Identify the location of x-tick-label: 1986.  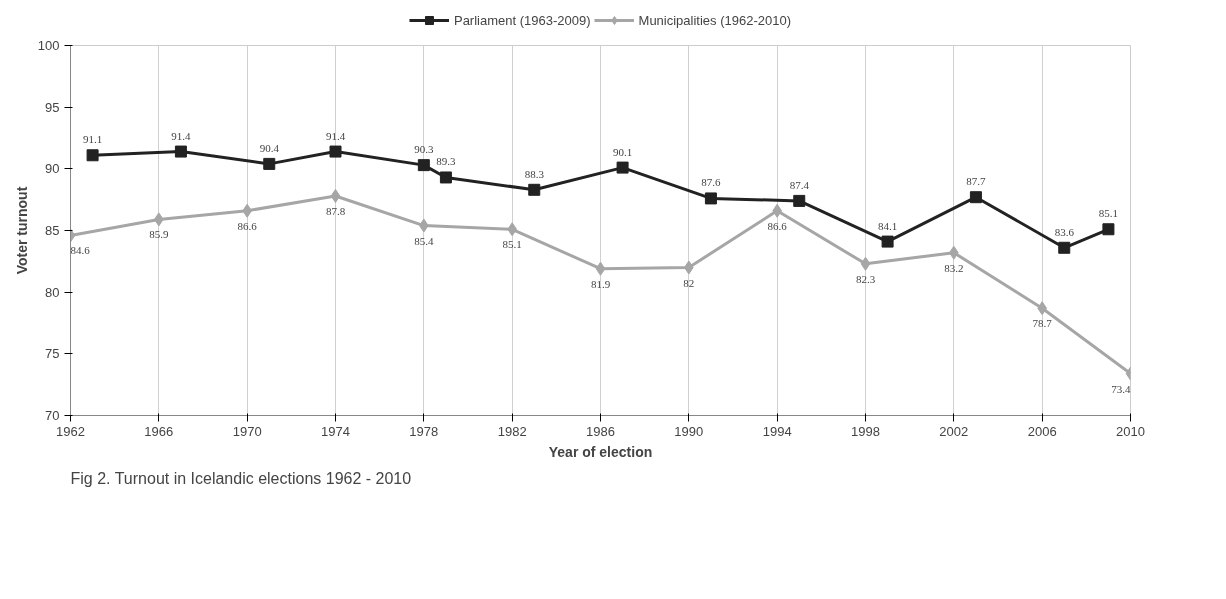
(600, 431).